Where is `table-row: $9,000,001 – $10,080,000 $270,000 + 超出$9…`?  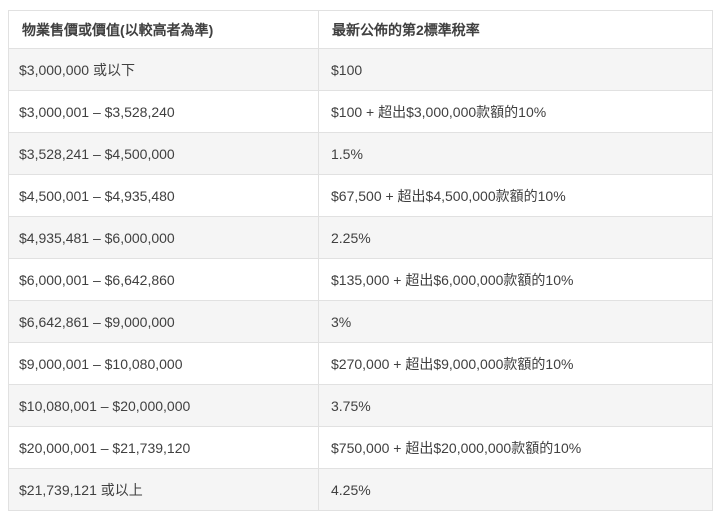
table-row: $9,000,001 – $10,080,000 $270,000 + 超出$9… is located at coordinates (360, 363).